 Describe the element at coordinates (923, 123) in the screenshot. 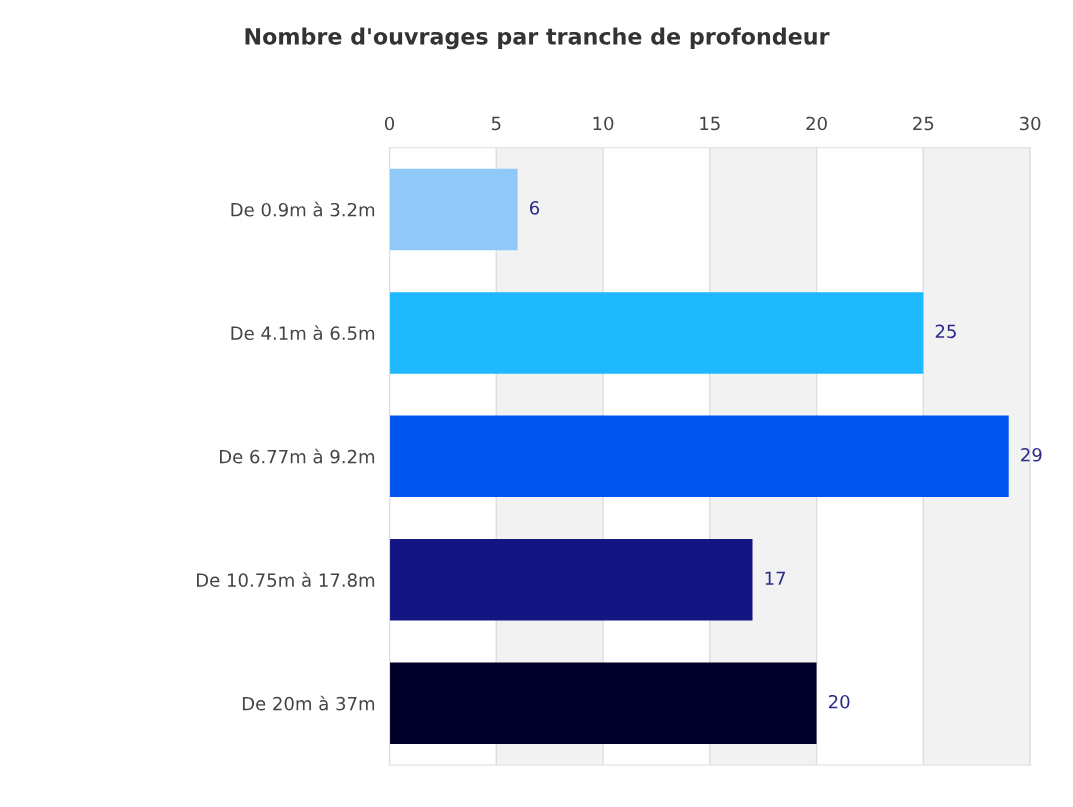

I see `x-tick-label: 25` at that location.